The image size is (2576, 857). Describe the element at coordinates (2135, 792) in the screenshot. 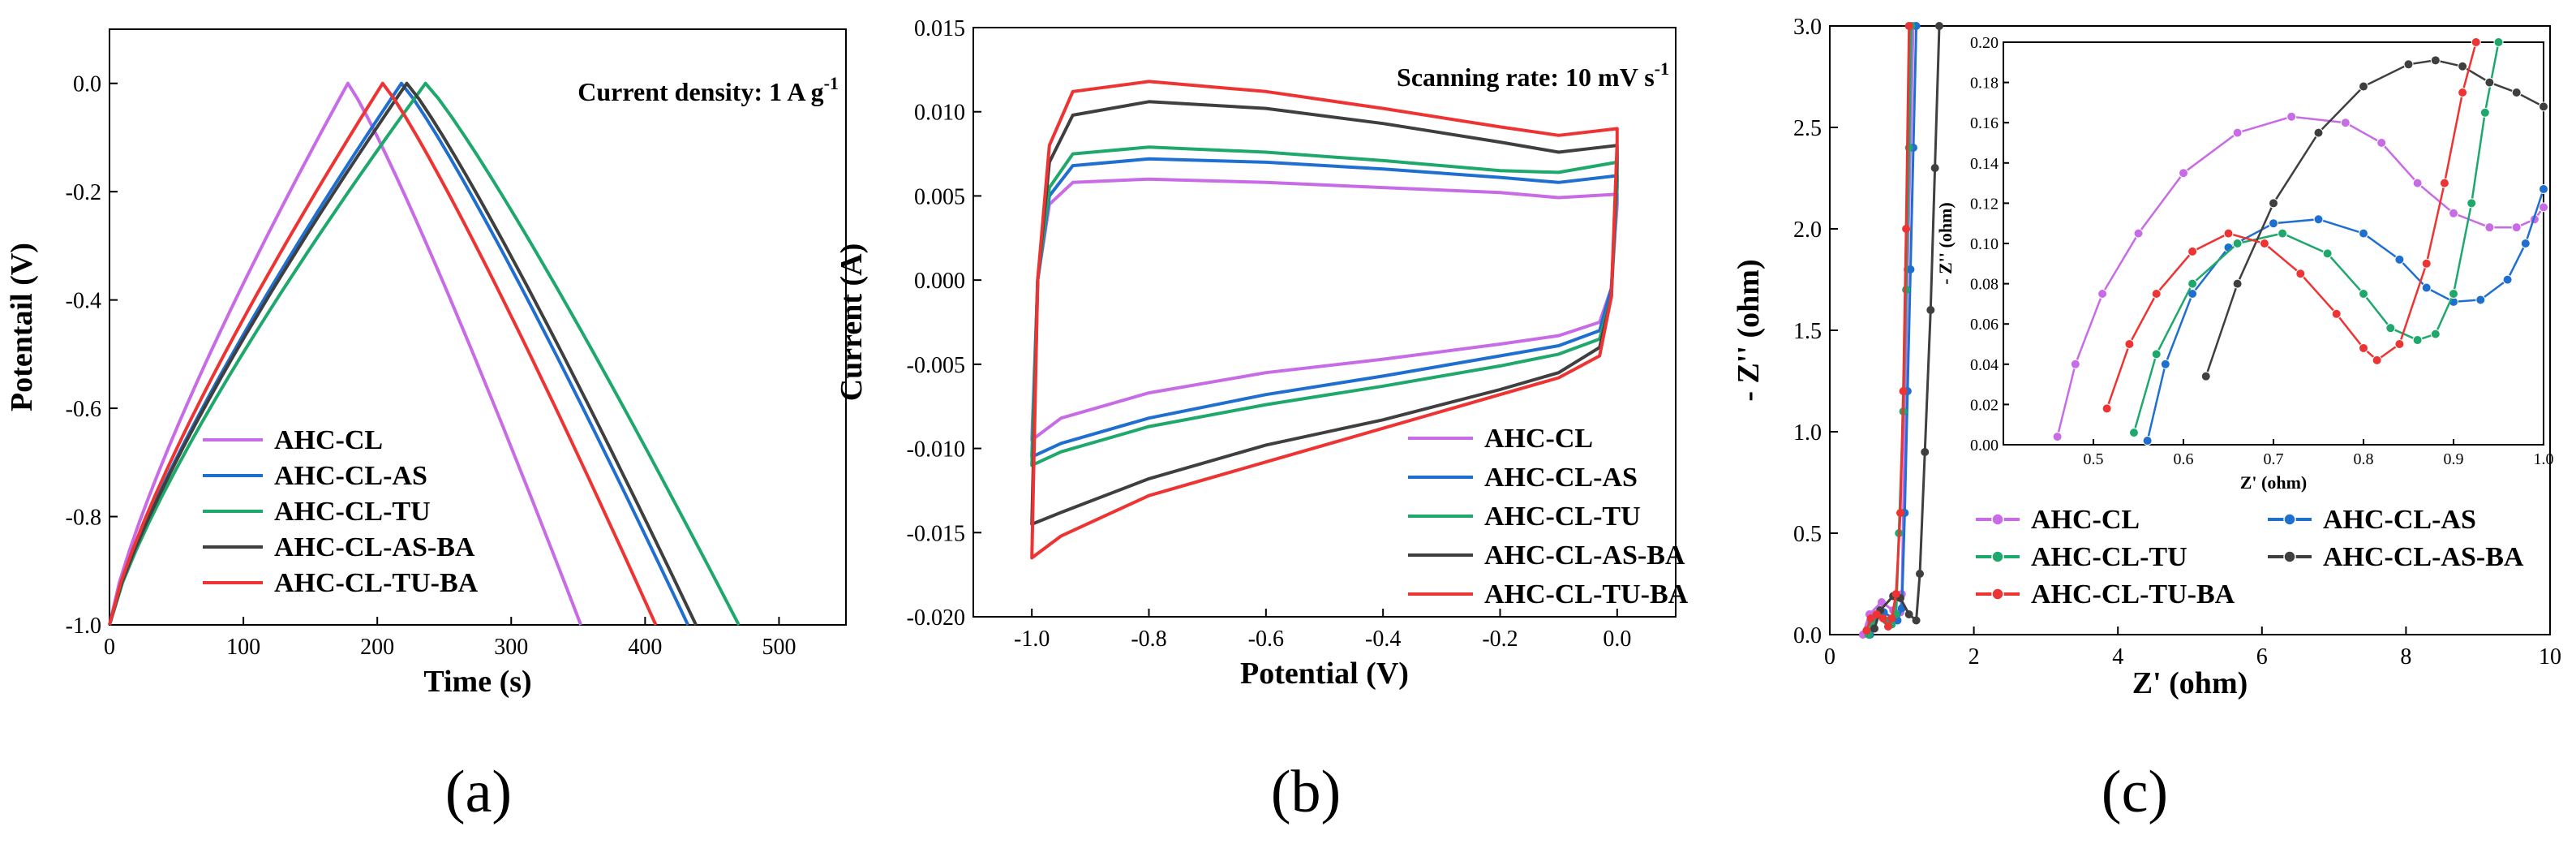

I see `panel-label-c: (c)` at that location.